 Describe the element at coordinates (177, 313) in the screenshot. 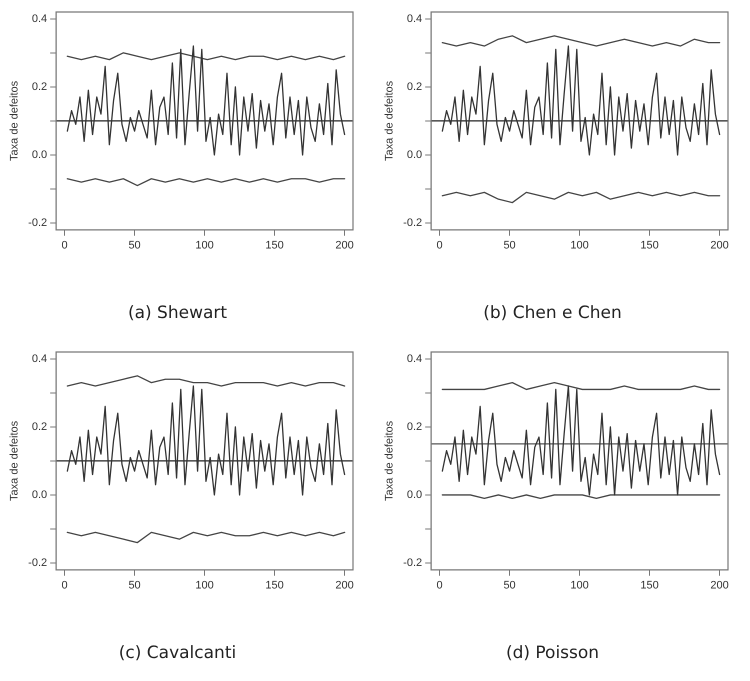

I see `text: (a) Shewart` at that location.